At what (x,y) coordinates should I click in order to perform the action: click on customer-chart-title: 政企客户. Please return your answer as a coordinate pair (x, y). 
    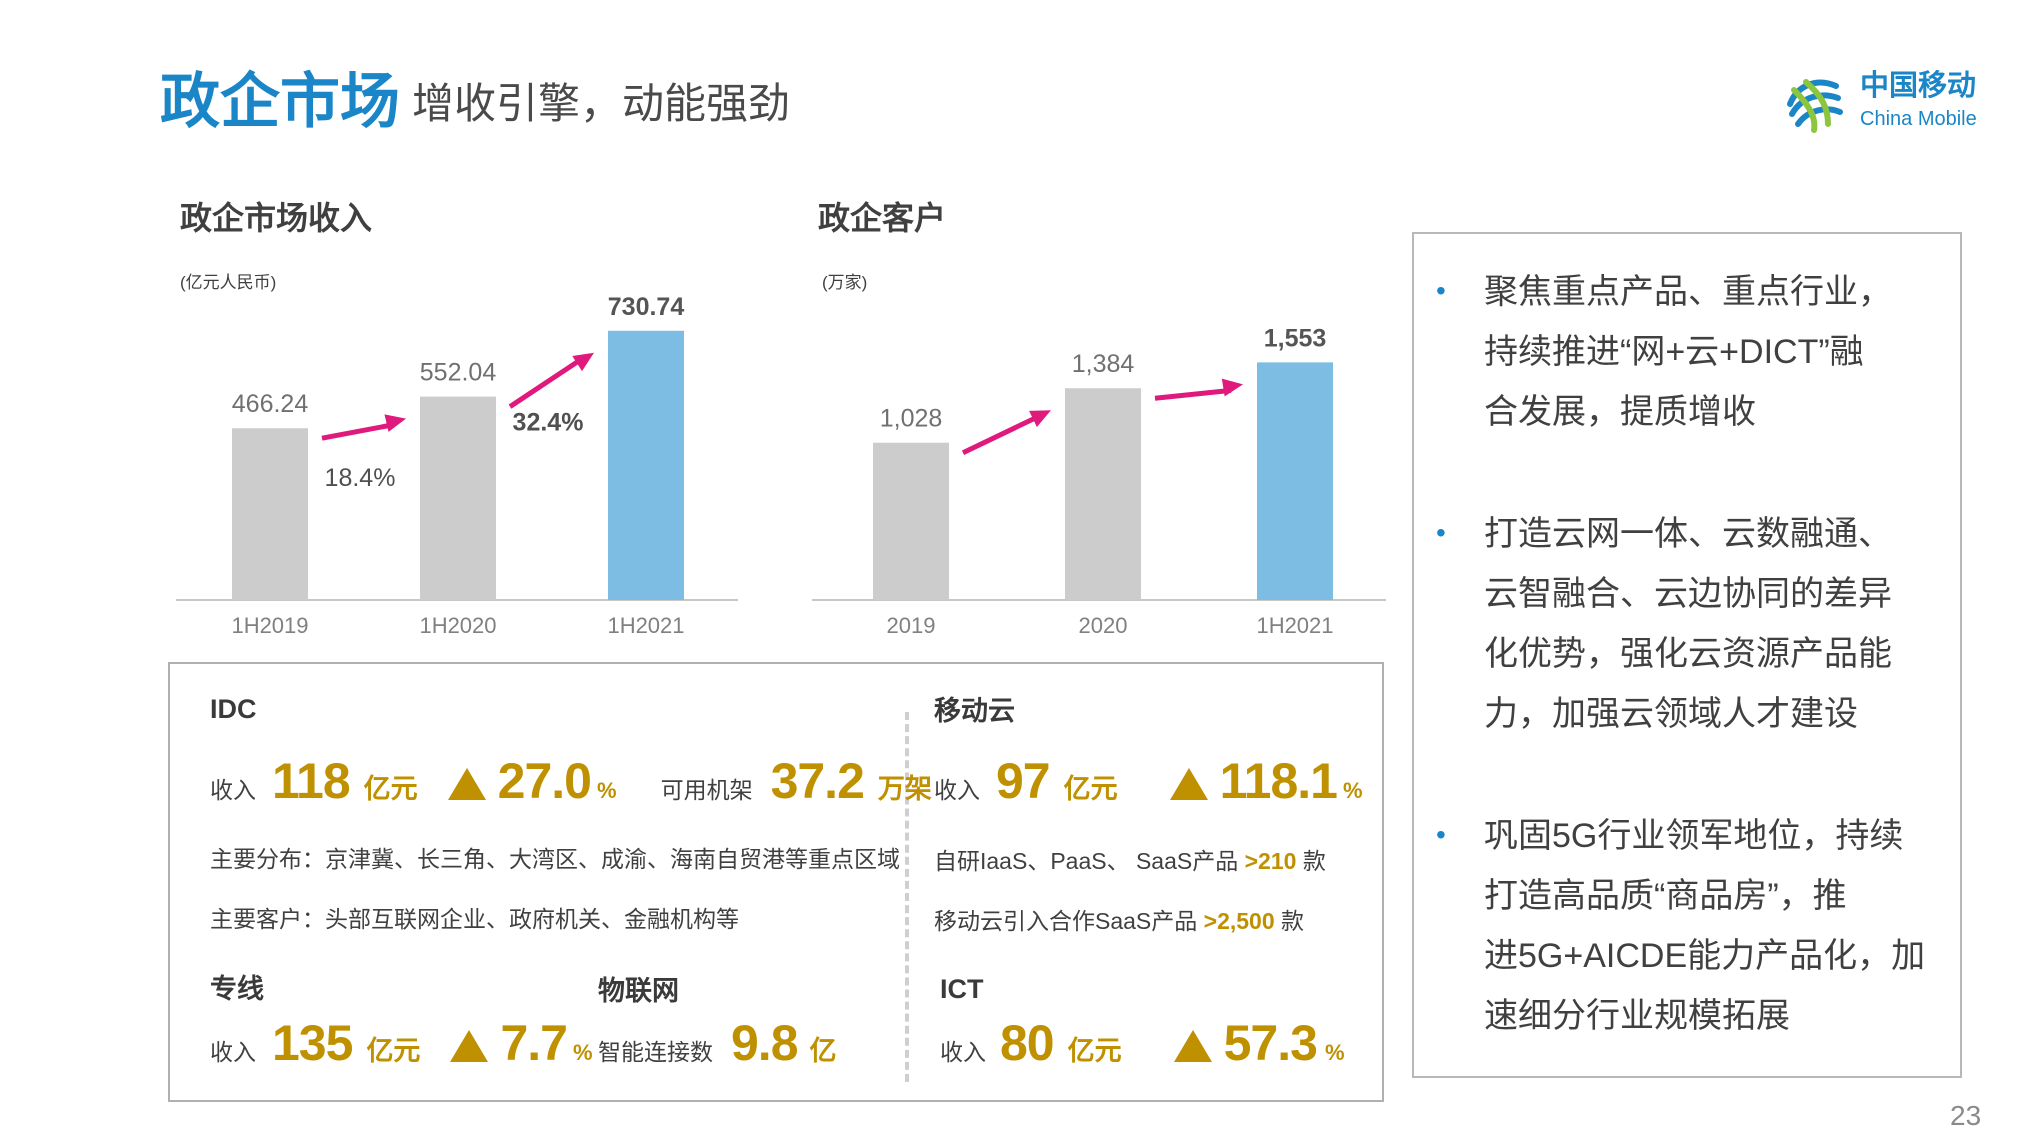
    Looking at the image, I should click on (882, 218).